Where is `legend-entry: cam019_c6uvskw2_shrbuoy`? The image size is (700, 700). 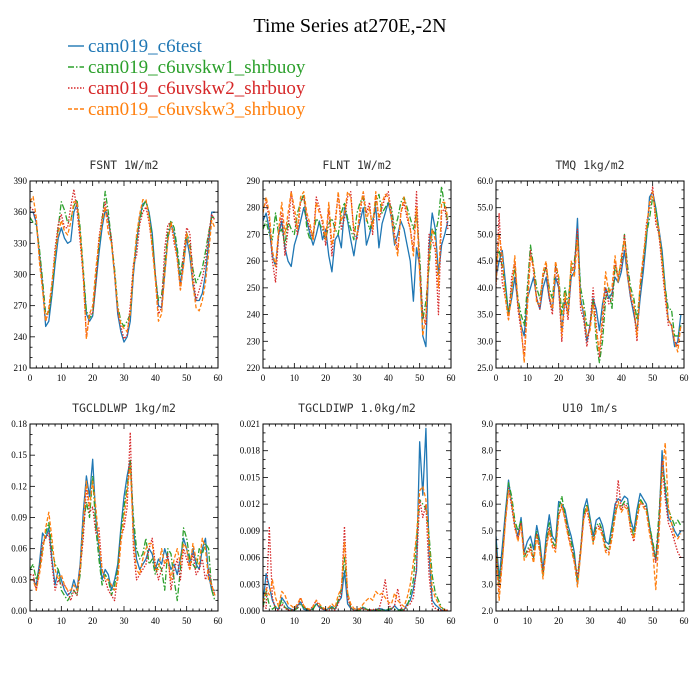
legend-entry: cam019_c6uvskw2_shrbuoy is located at coordinates (187, 88).